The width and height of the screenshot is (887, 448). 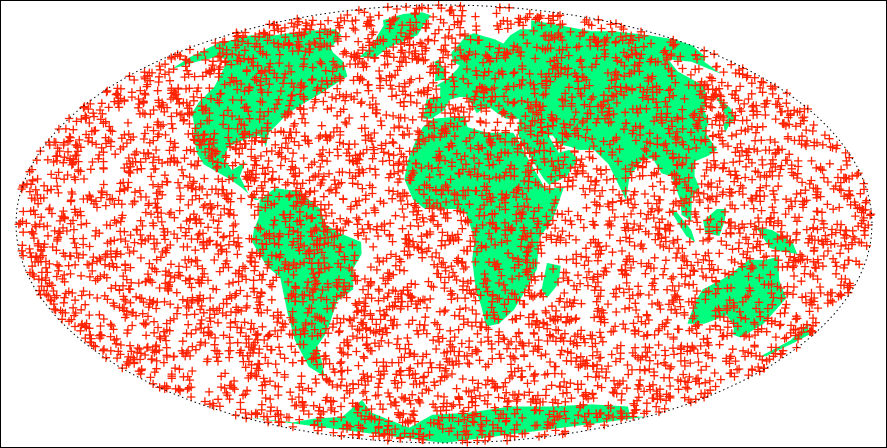 What do you see at coordinates (737, 297) in the screenshot?
I see `land-australia` at bounding box center [737, 297].